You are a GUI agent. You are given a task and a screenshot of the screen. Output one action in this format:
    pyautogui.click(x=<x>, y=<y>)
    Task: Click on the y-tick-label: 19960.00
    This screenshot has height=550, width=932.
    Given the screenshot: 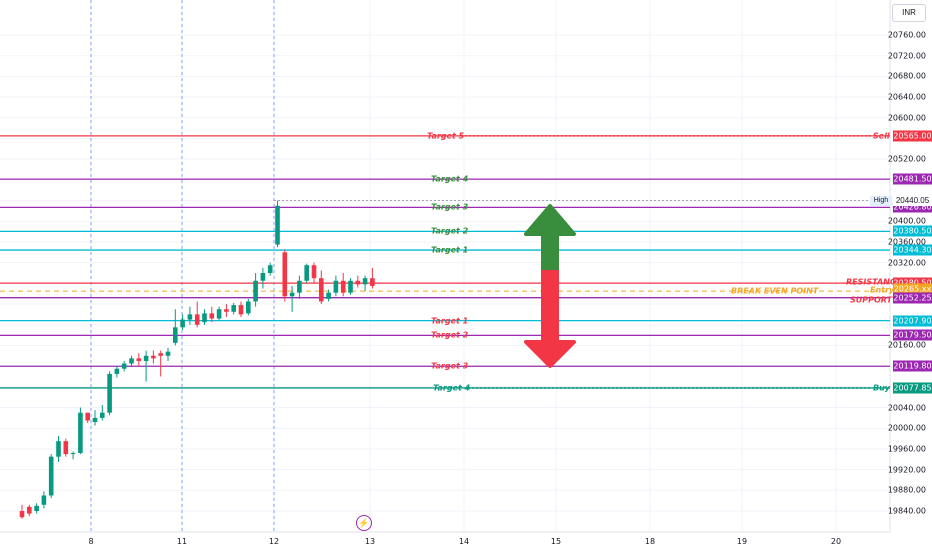 What is the action you would take?
    pyautogui.click(x=906, y=449)
    